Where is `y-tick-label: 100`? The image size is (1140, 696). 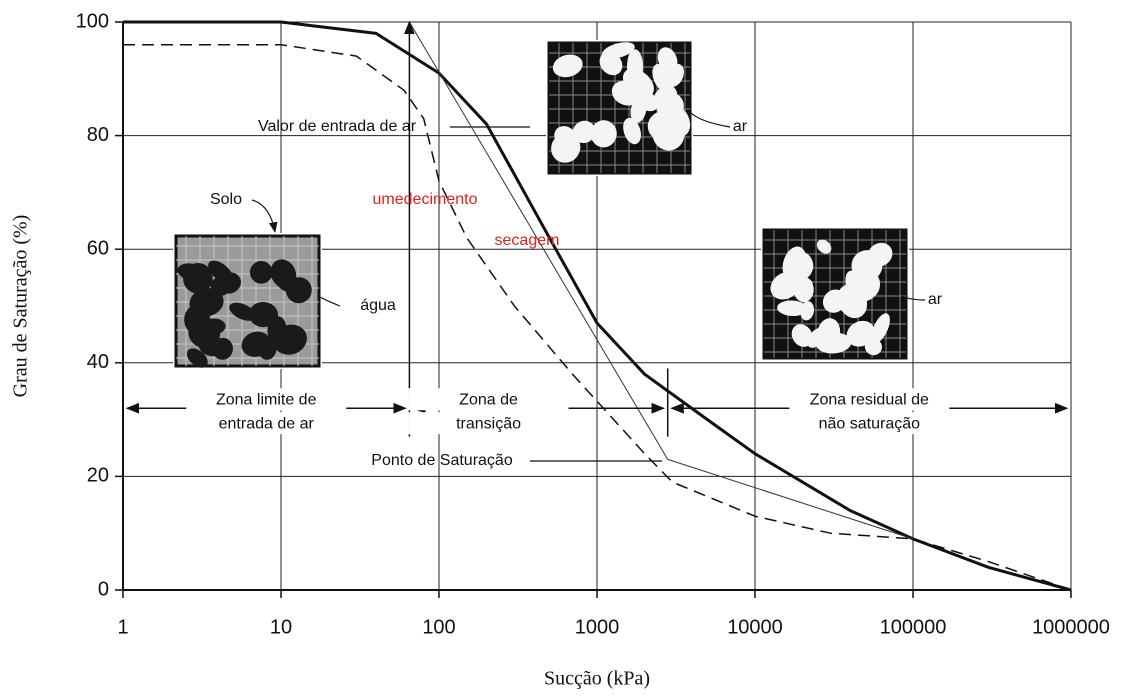 y-tick-label: 100 is located at coordinates (92, 21).